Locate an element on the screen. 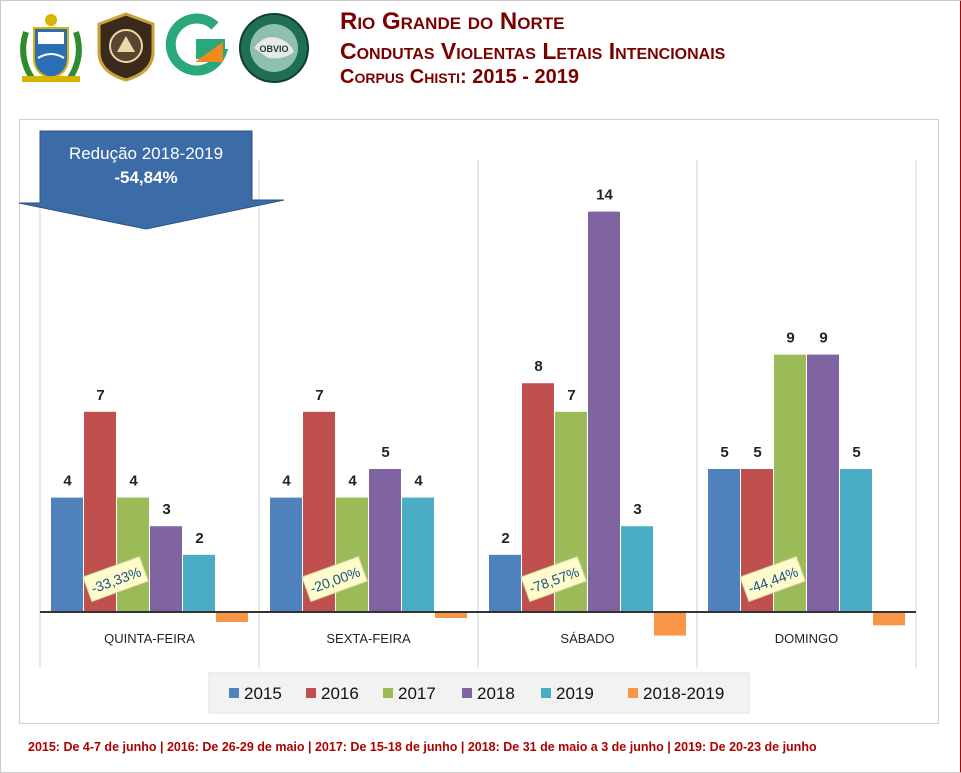 The width and height of the screenshot is (961, 773). title-line-1: Rio Grande do Norte is located at coordinates (452, 21).